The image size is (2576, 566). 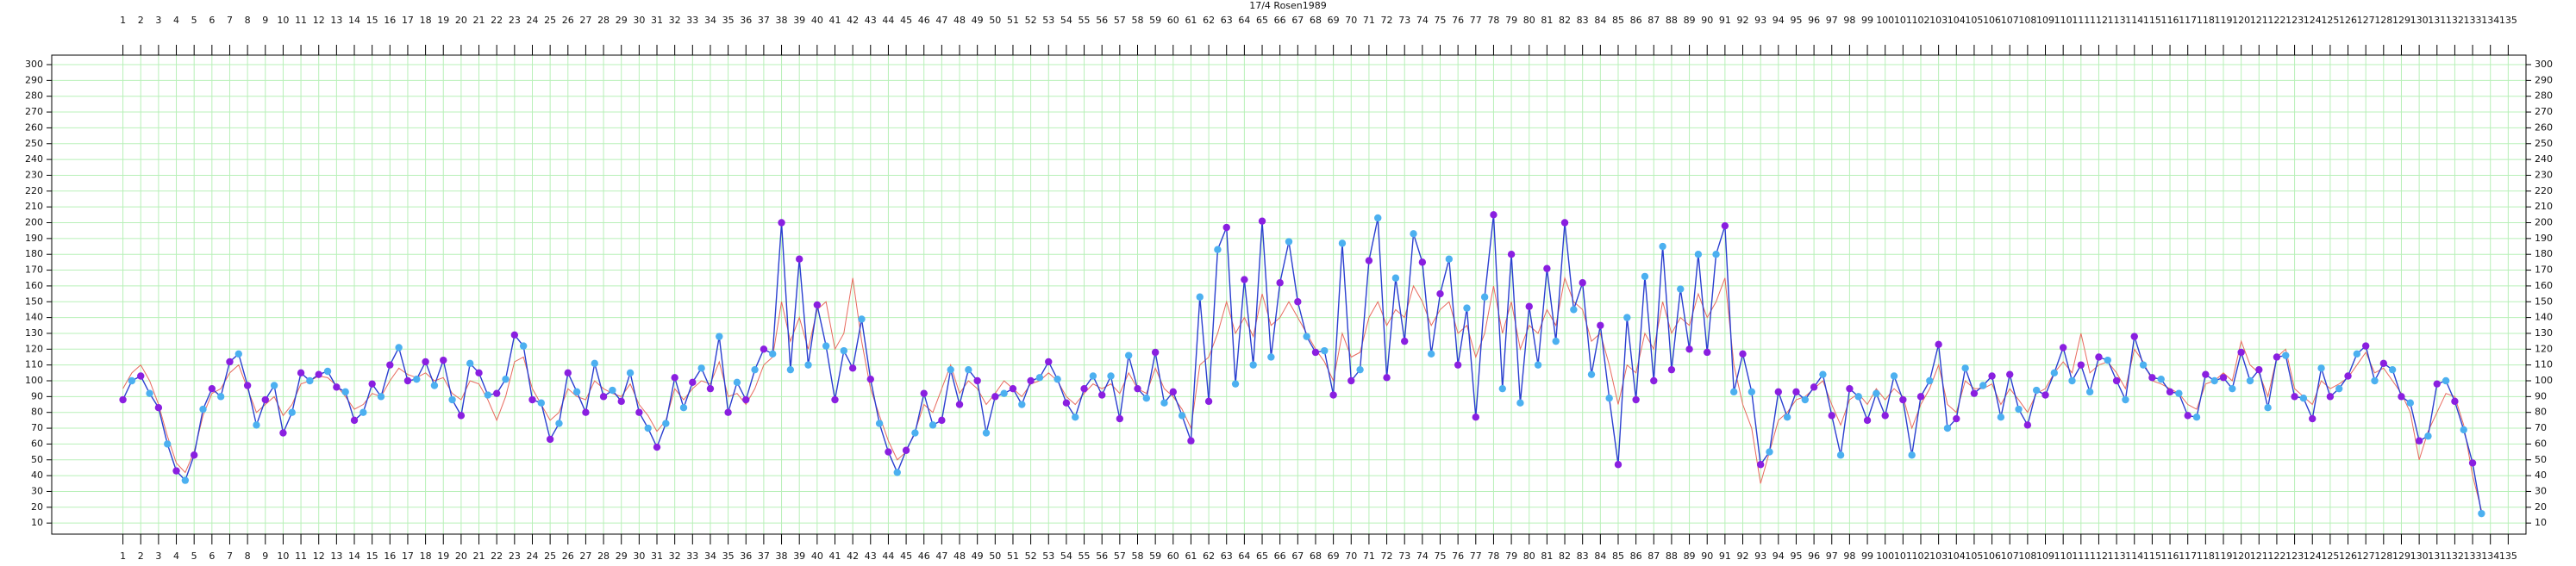 I want to click on y-tick-label: 250, so click(x=2544, y=143).